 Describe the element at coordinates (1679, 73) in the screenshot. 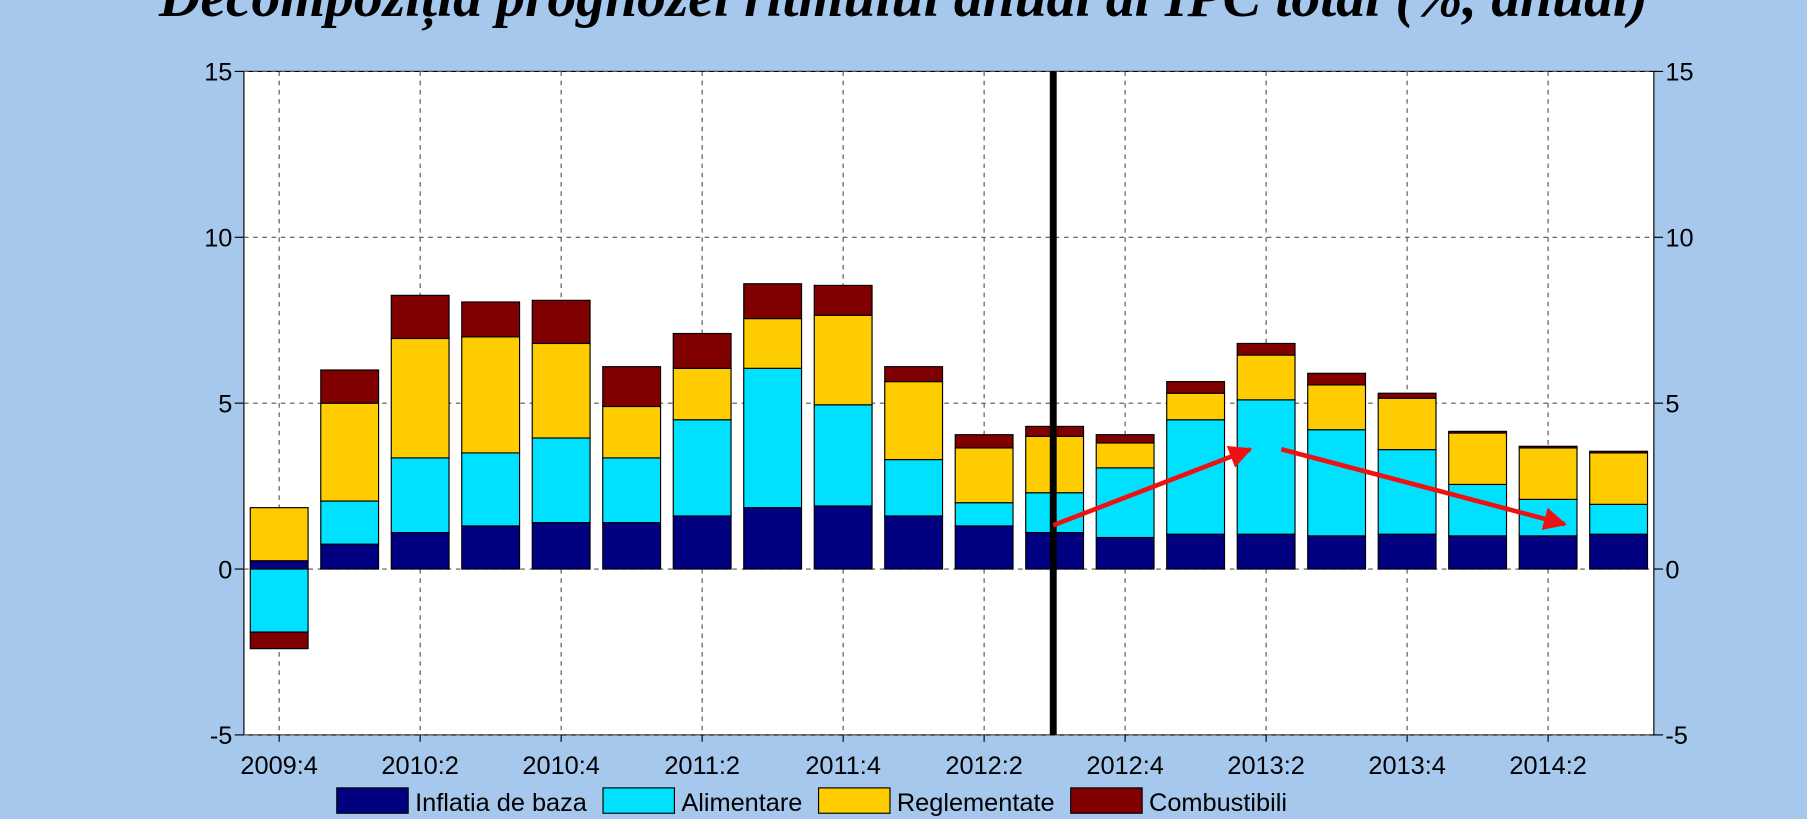

I see `y2-tick-label: 15` at that location.